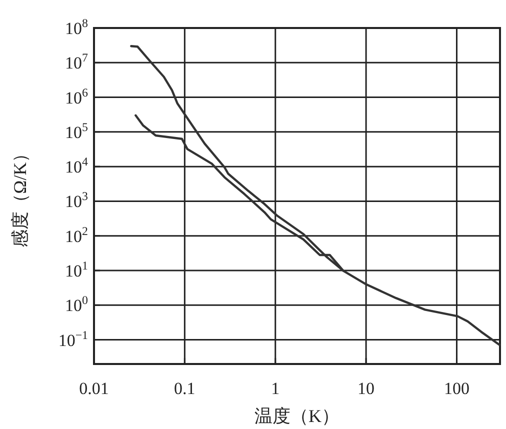 This screenshot has width=506, height=429. What do you see at coordinates (297, 416) in the screenshot?
I see `x-axis-title: 温度（K）` at bounding box center [297, 416].